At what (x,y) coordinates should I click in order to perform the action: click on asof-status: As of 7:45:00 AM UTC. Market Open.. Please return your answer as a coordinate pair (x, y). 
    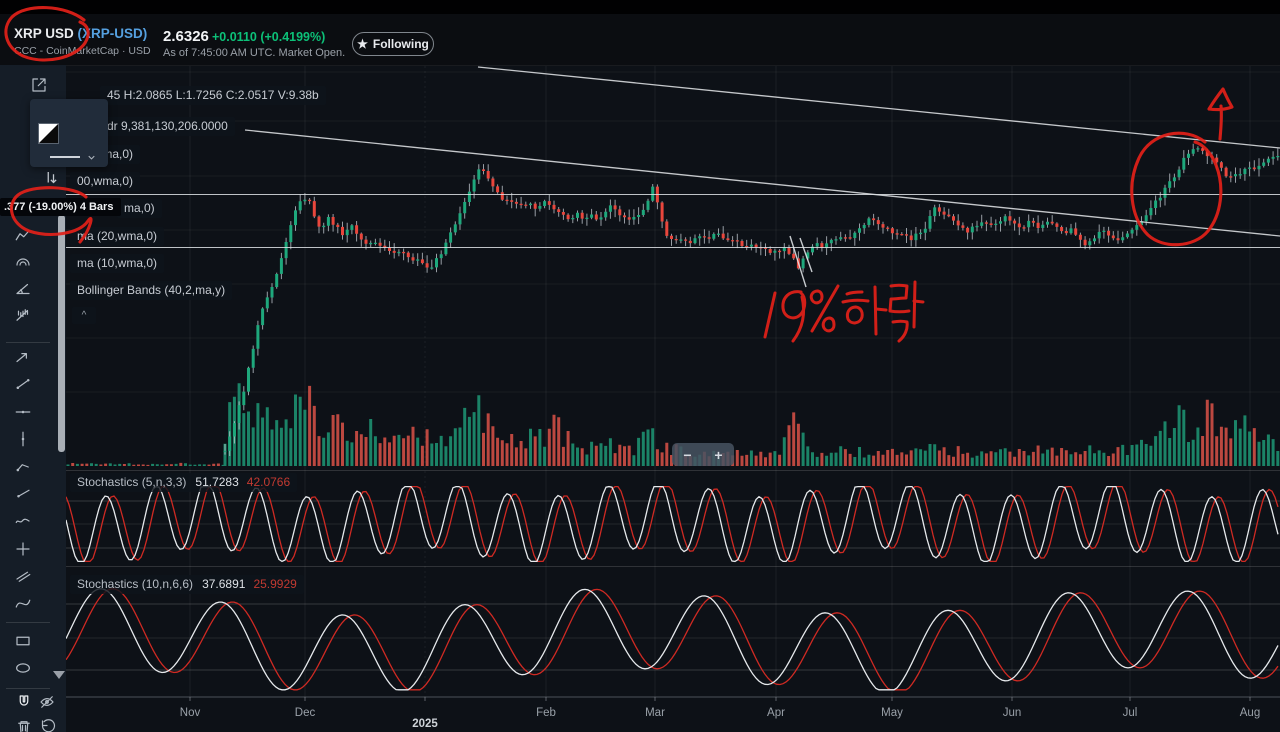
    Looking at the image, I should click on (254, 53).